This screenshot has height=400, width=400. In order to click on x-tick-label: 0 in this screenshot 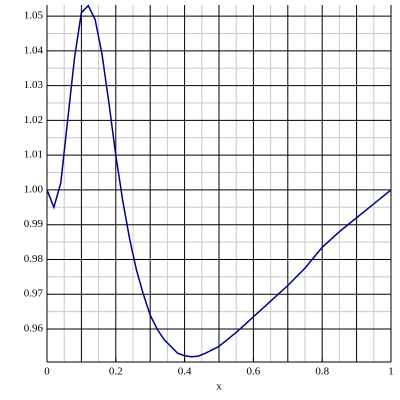, I will do `click(47, 372)`.